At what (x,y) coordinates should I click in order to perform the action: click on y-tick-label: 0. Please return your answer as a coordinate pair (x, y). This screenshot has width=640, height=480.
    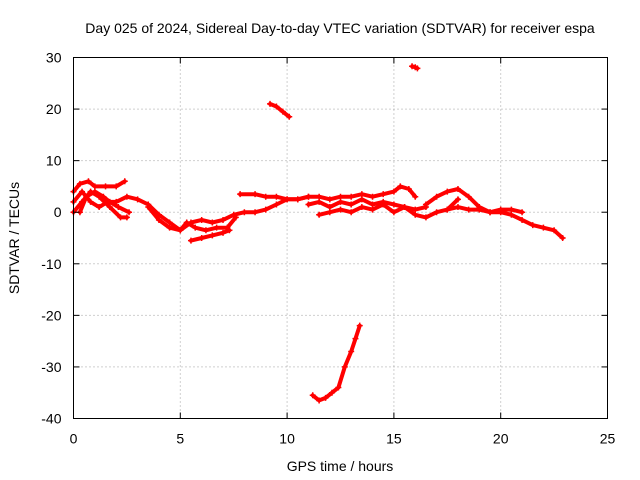
    Looking at the image, I should click on (58, 212).